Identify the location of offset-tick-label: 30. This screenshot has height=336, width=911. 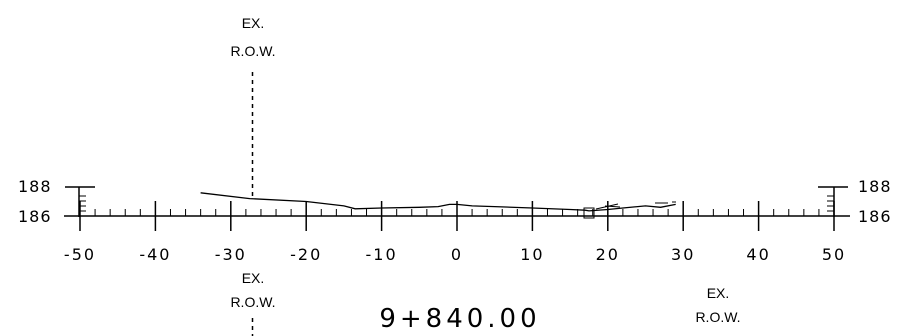
(683, 254).